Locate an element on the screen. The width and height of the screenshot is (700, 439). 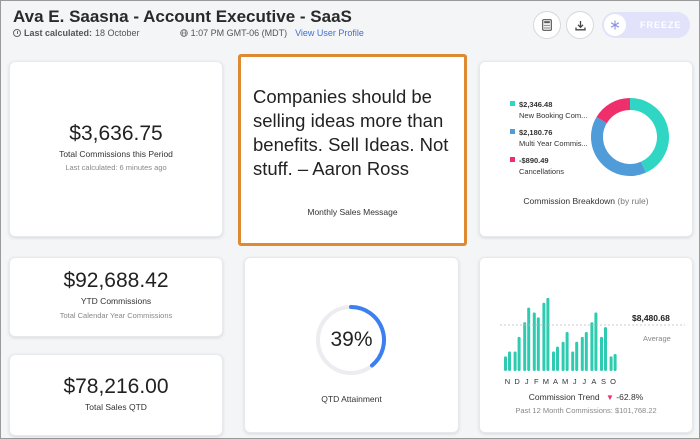
calculator-button is located at coordinates (547, 25).